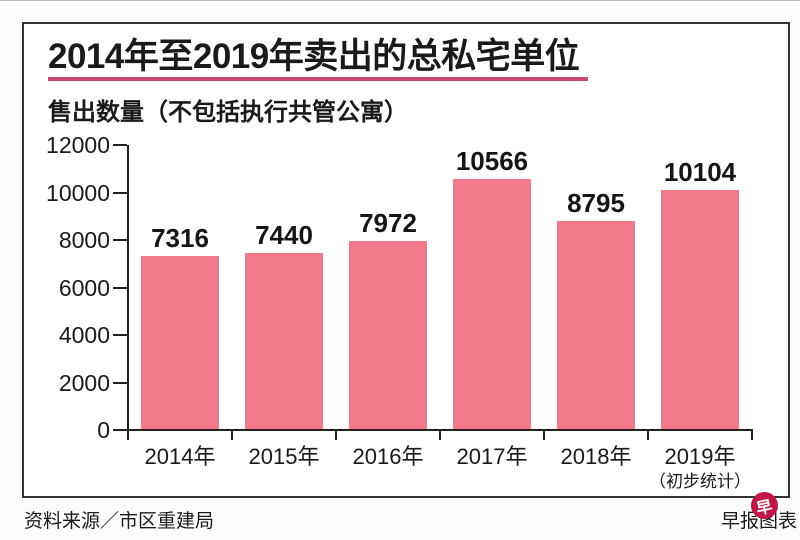  Describe the element at coordinates (284, 456) in the screenshot. I see `x-axis-label: 2015年` at that location.